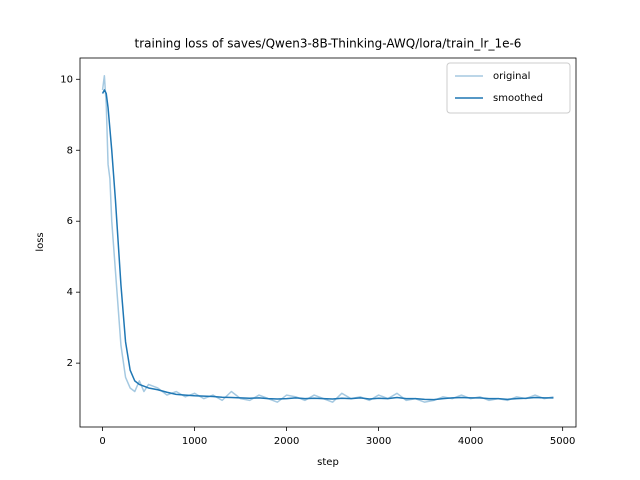  I want to click on x-tick-label: 1000, so click(194, 441).